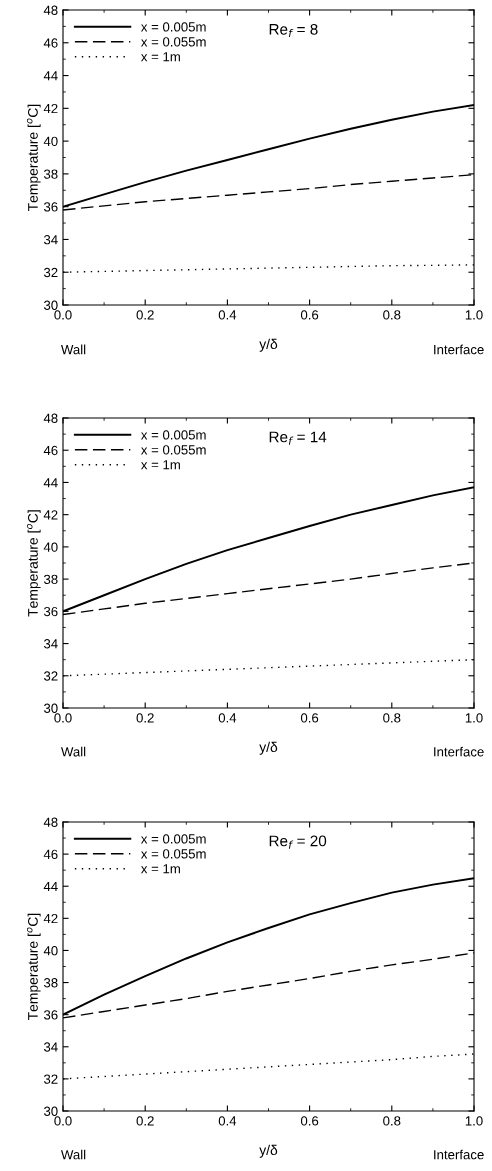 The image size is (492, 1171). Describe the element at coordinates (293, 30) in the screenshot. I see `annotation: Re$_{f}$ = 8` at that location.